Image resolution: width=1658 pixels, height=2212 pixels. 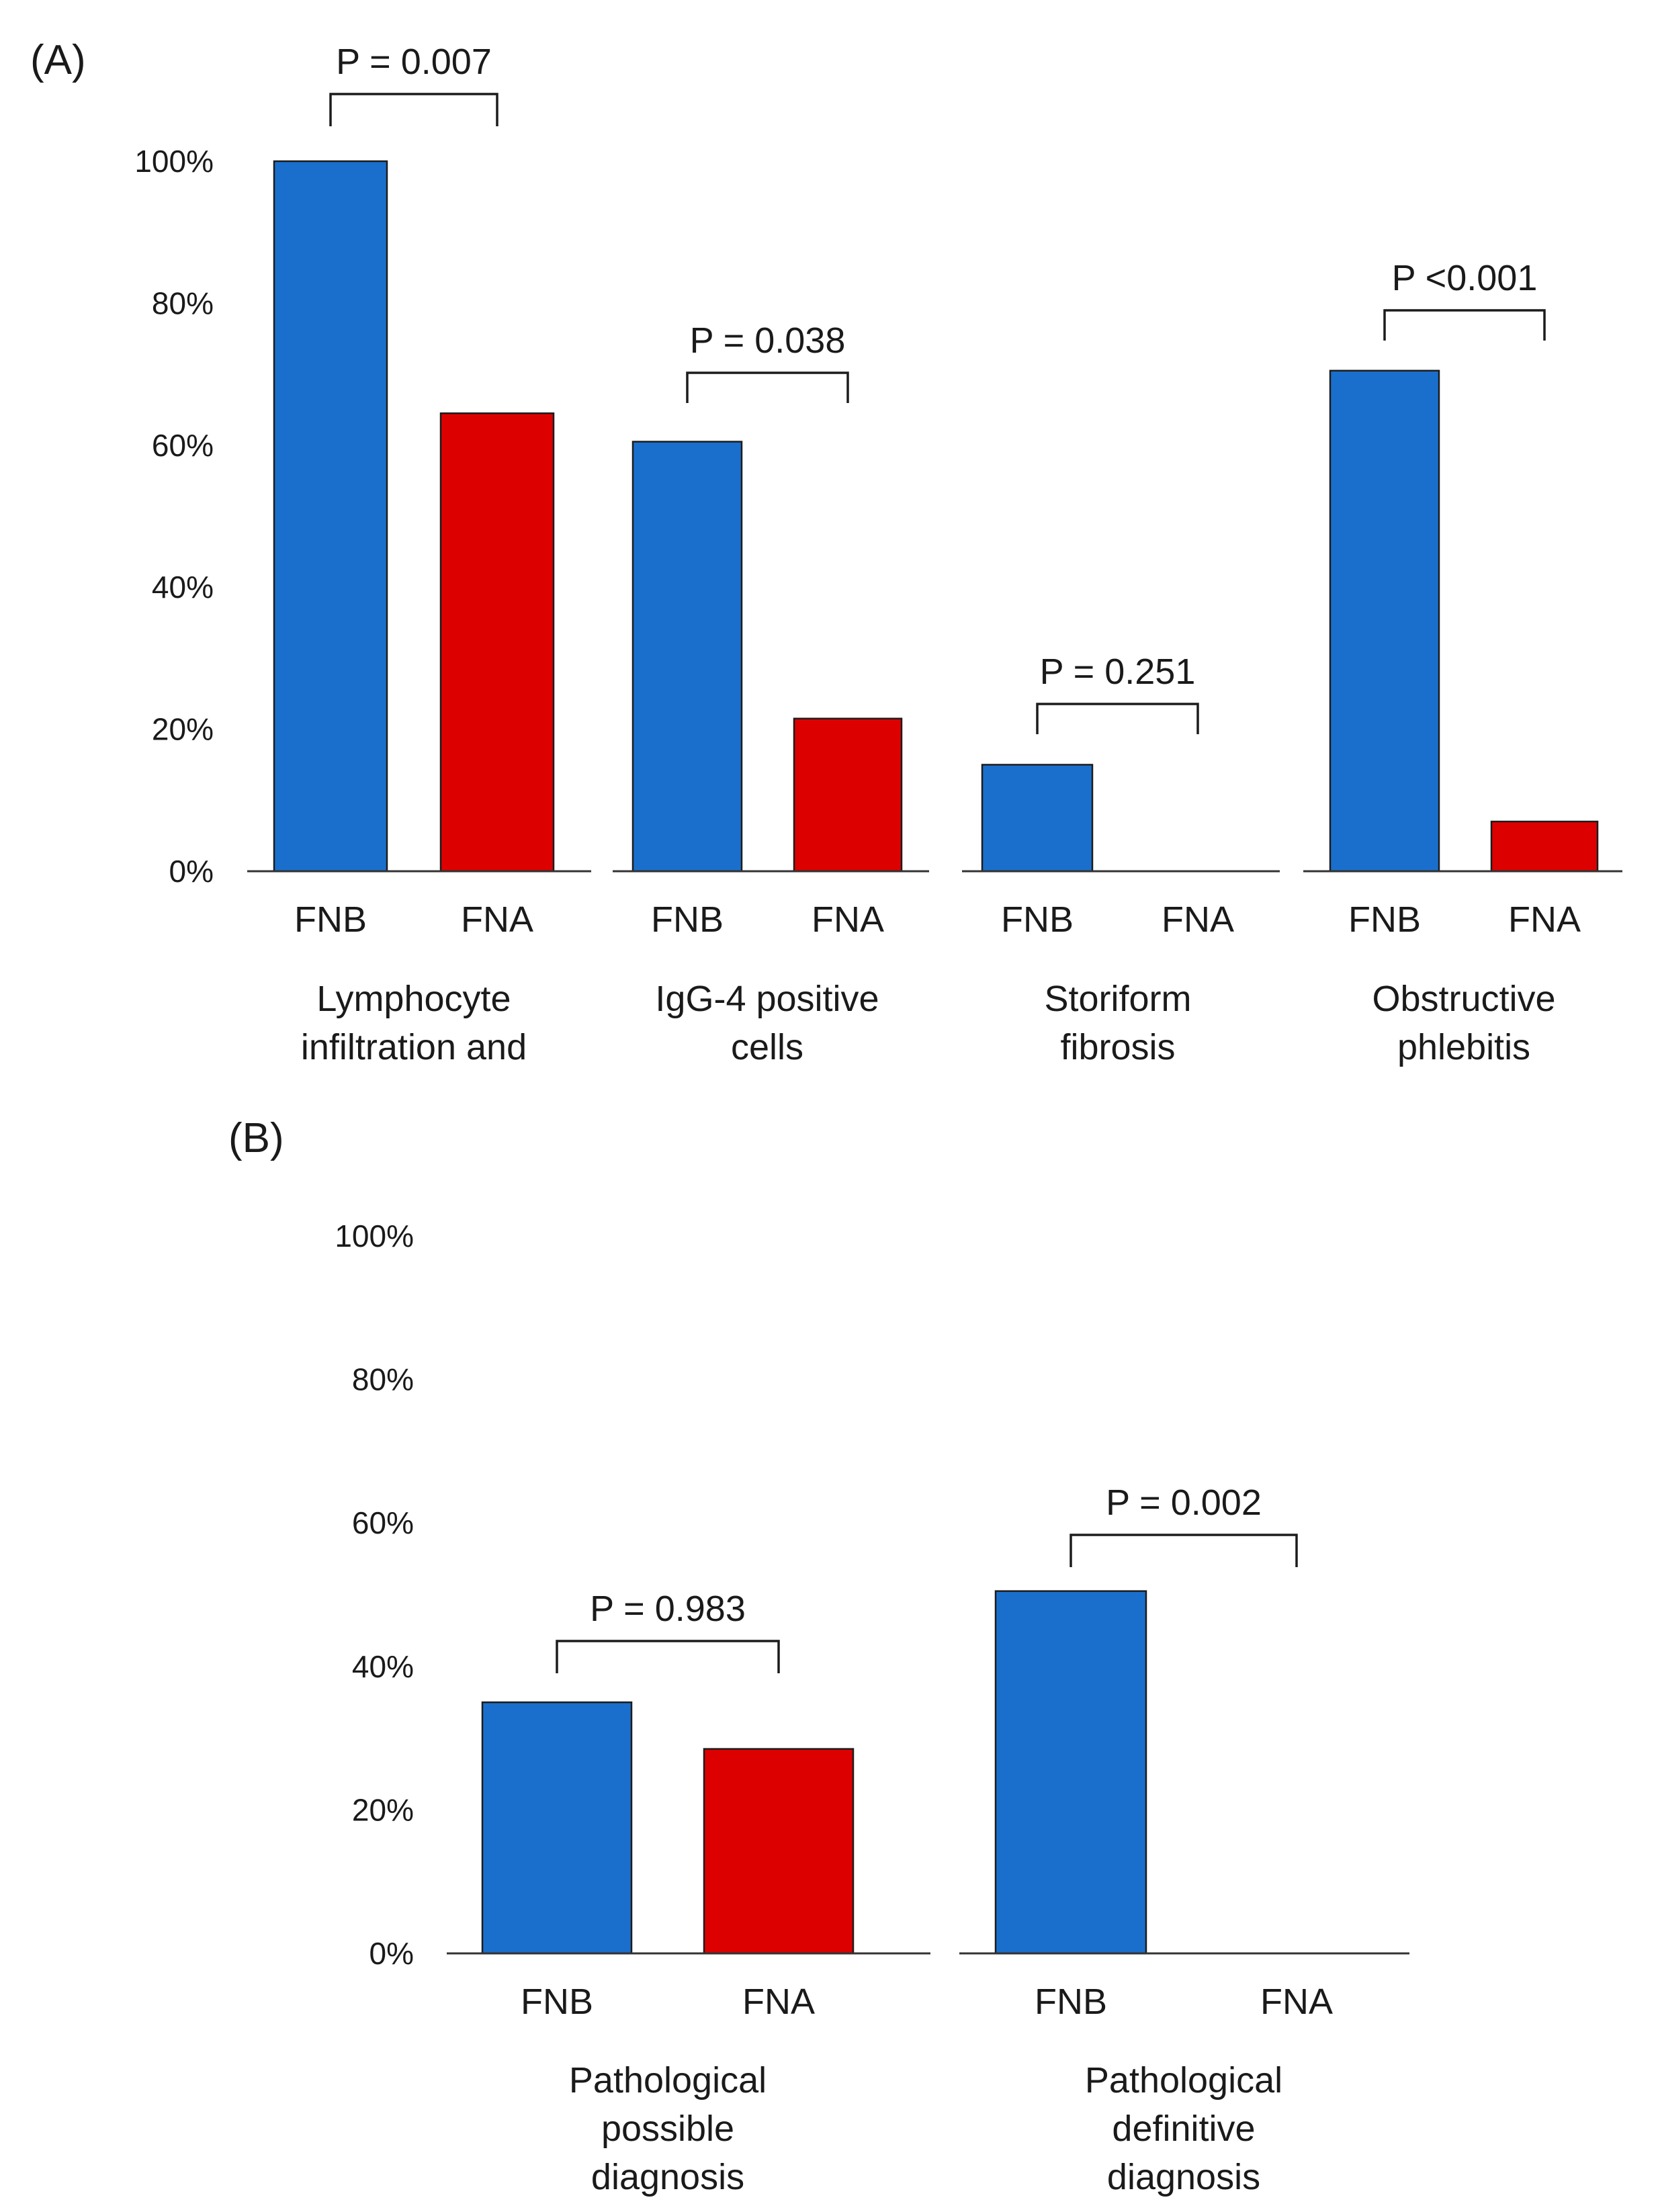 What do you see at coordinates (183, 729) in the screenshot?
I see `panel-a-y-tick-label: 20%` at bounding box center [183, 729].